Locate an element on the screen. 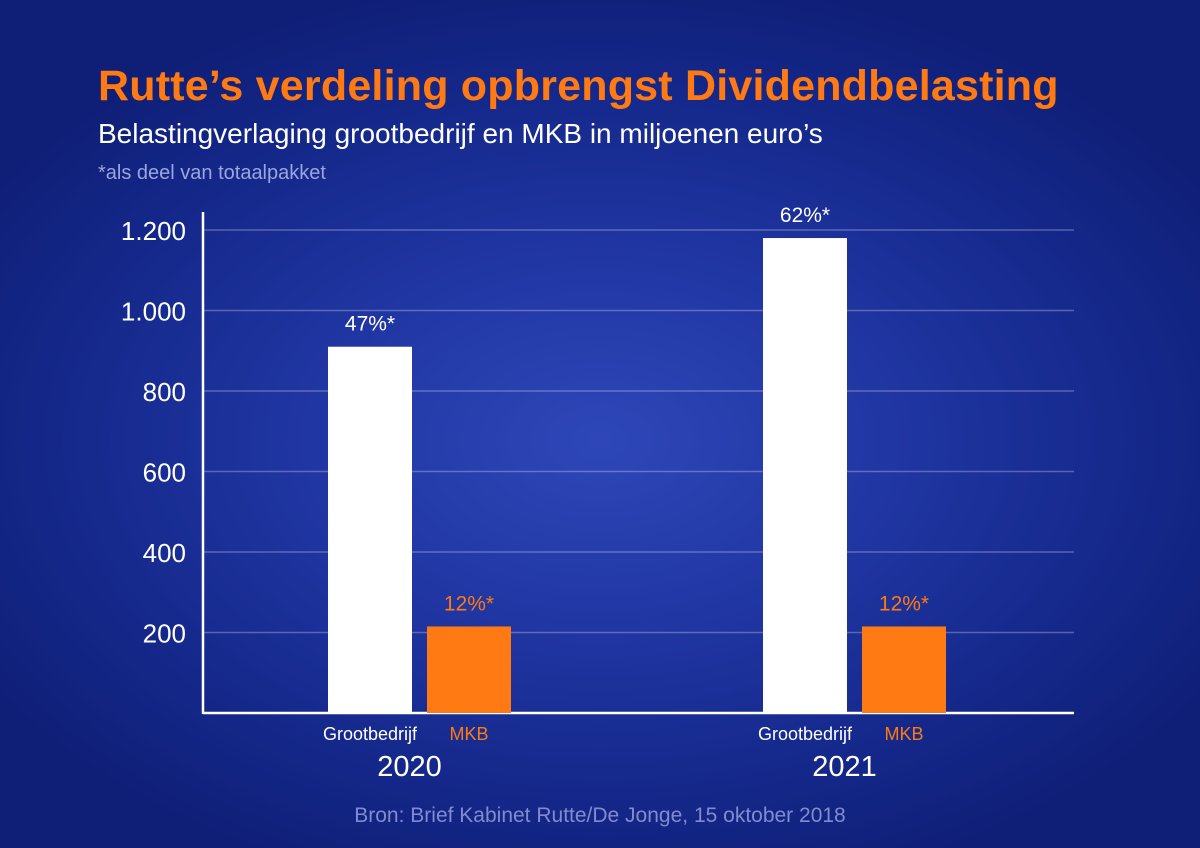  y-tick-label: 1.000 is located at coordinates (153, 312).